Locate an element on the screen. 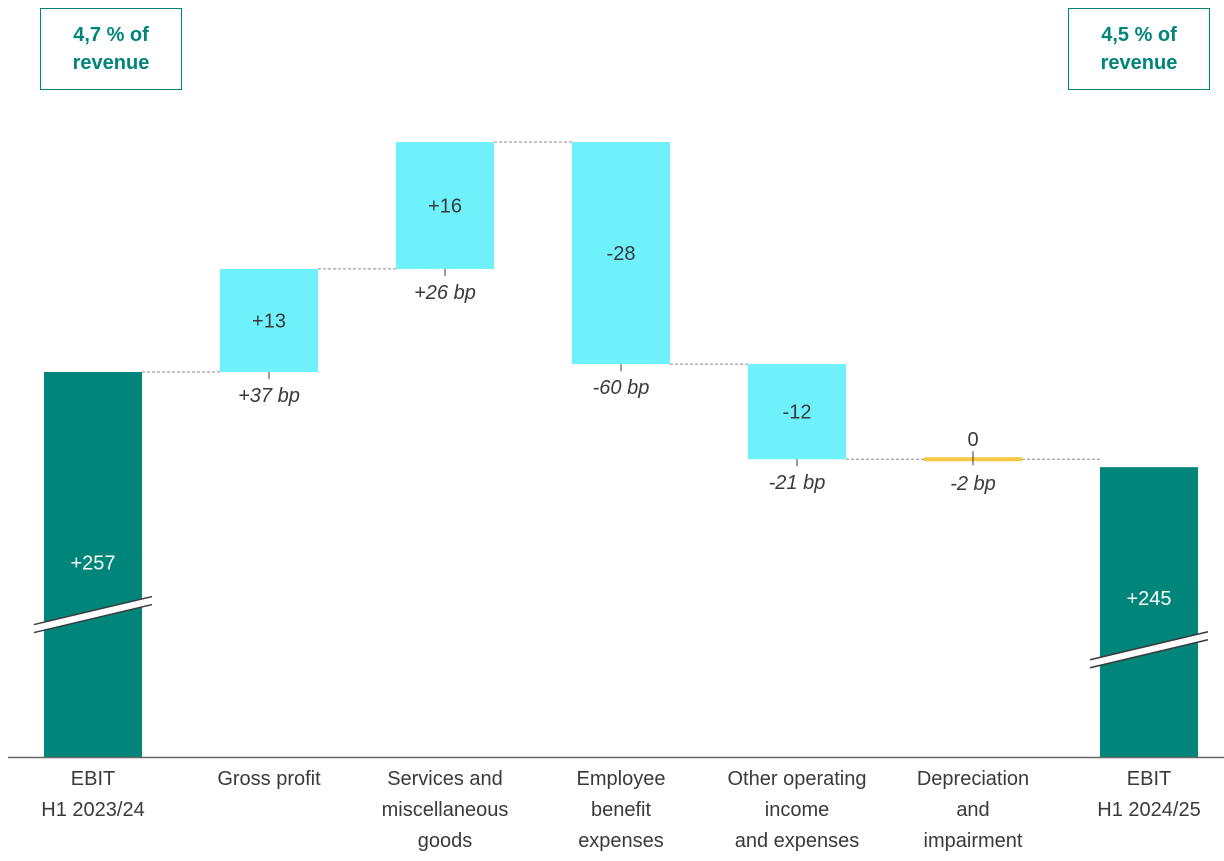 This screenshot has width=1224, height=861. bar-value-label: +16 is located at coordinates (445, 206).